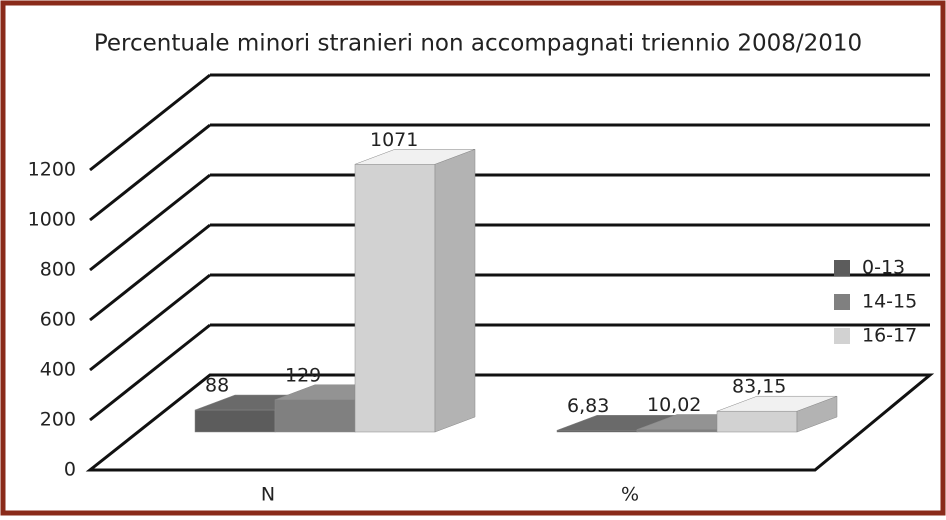 Image resolution: width=946 pixels, height=520 pixels. I want to click on value-label: 83,15, so click(759, 387).